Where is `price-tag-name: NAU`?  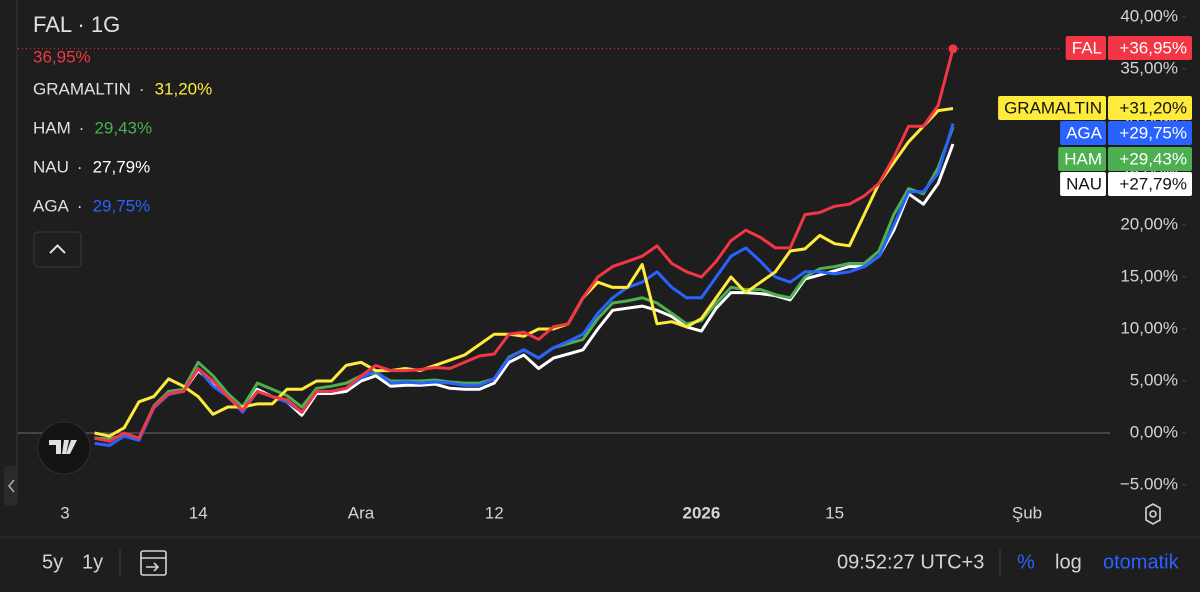
price-tag-name: NAU is located at coordinates (1084, 183).